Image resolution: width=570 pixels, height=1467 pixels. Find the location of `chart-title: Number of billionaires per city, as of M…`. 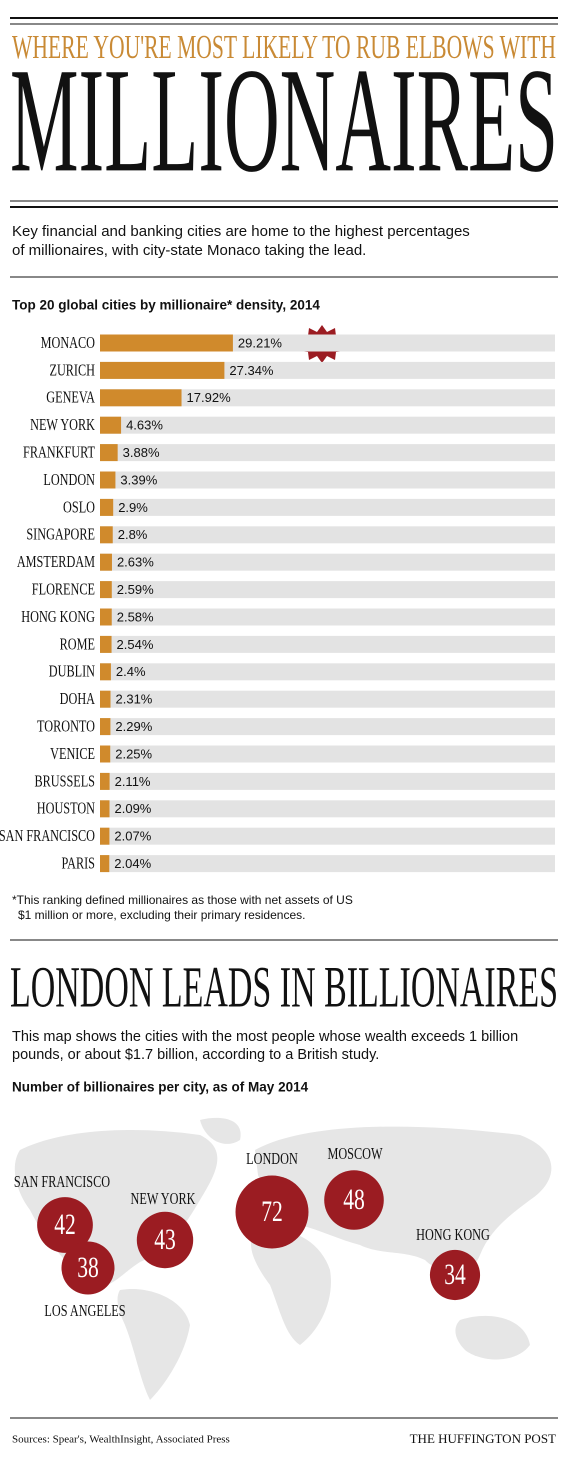

chart-title: Number of billionaires per city, as of M… is located at coordinates (160, 1087).